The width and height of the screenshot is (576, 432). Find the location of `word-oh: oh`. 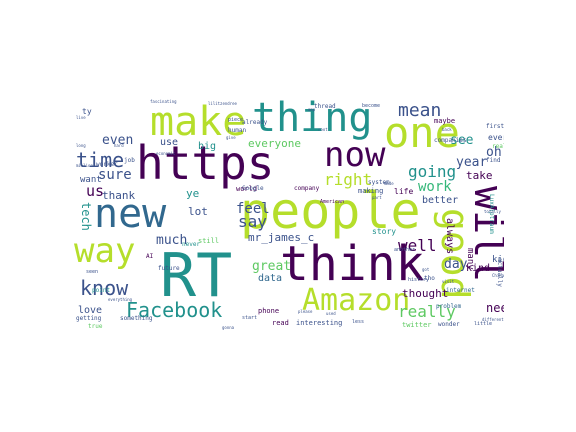

word-oh: oh is located at coordinates (494, 152).